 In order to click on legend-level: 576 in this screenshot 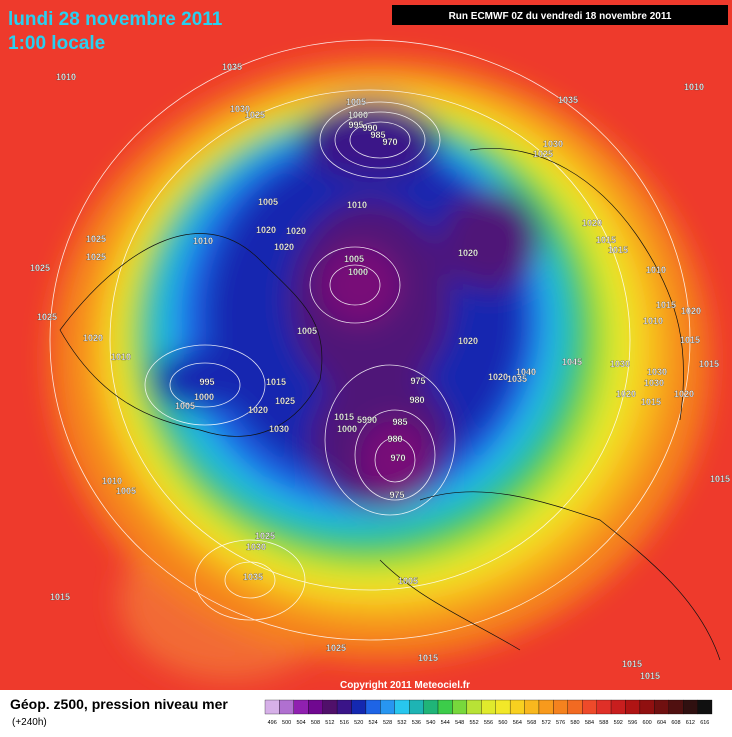, I will do `click(560, 723)`.